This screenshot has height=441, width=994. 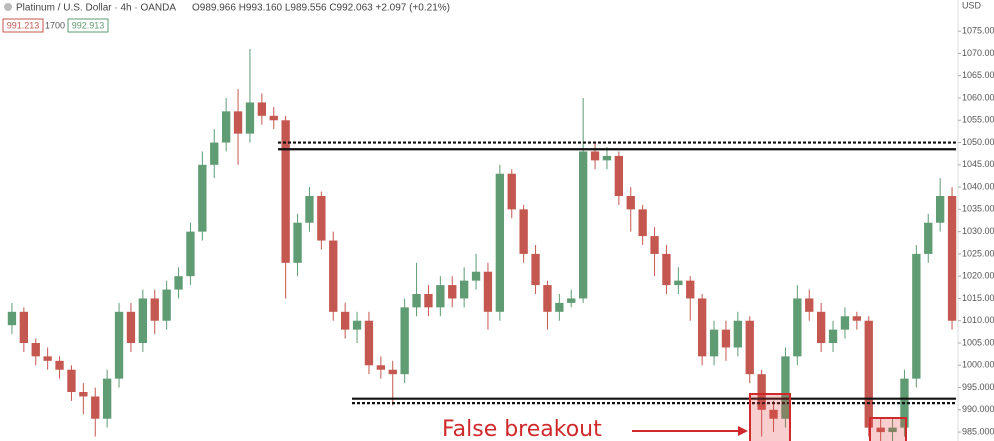 What do you see at coordinates (978, 387) in the screenshot?
I see `y-tick-label: 995.000` at bounding box center [978, 387].